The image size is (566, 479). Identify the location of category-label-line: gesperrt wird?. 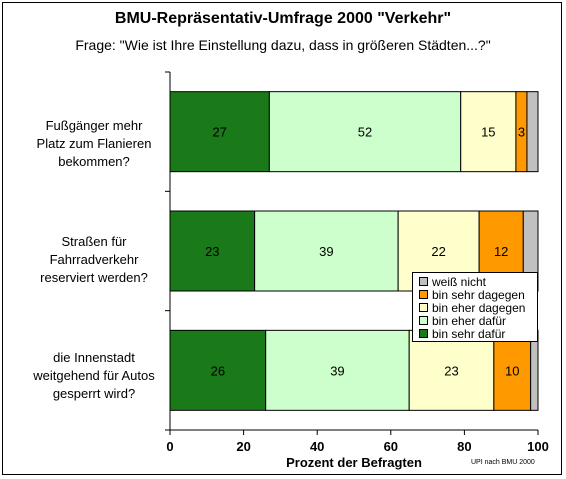
(94, 393).